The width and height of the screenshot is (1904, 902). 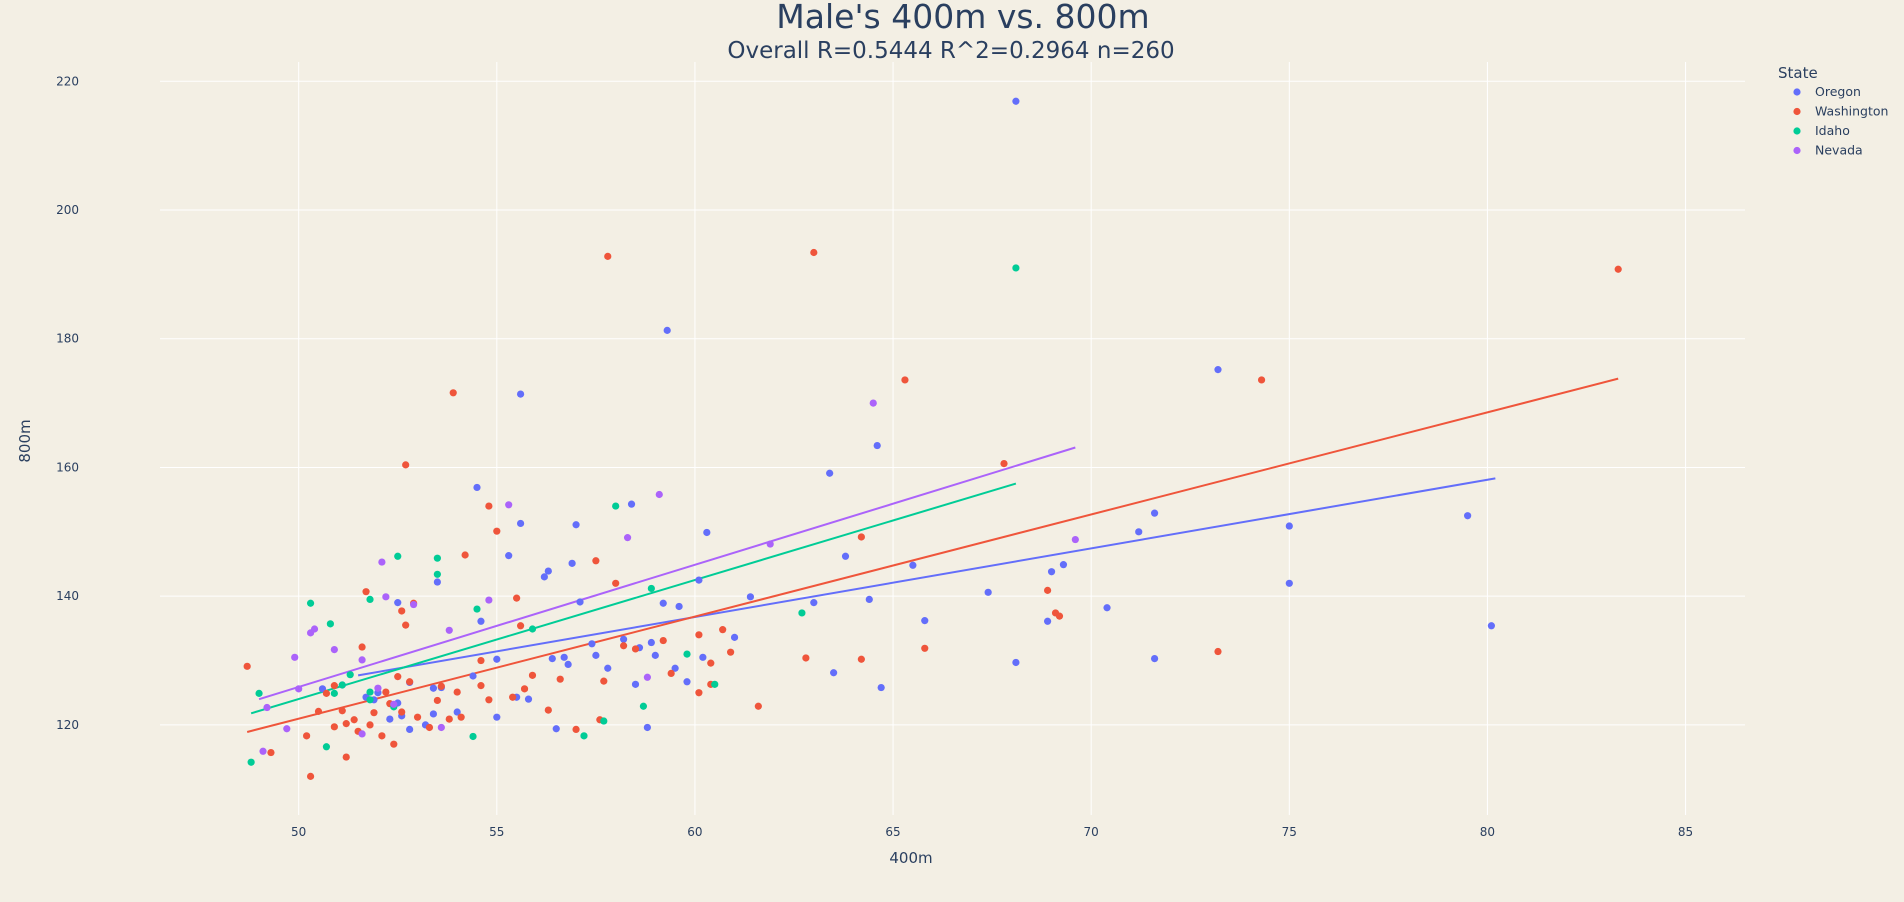 I want to click on y-tick-label: 180, so click(x=67, y=339).